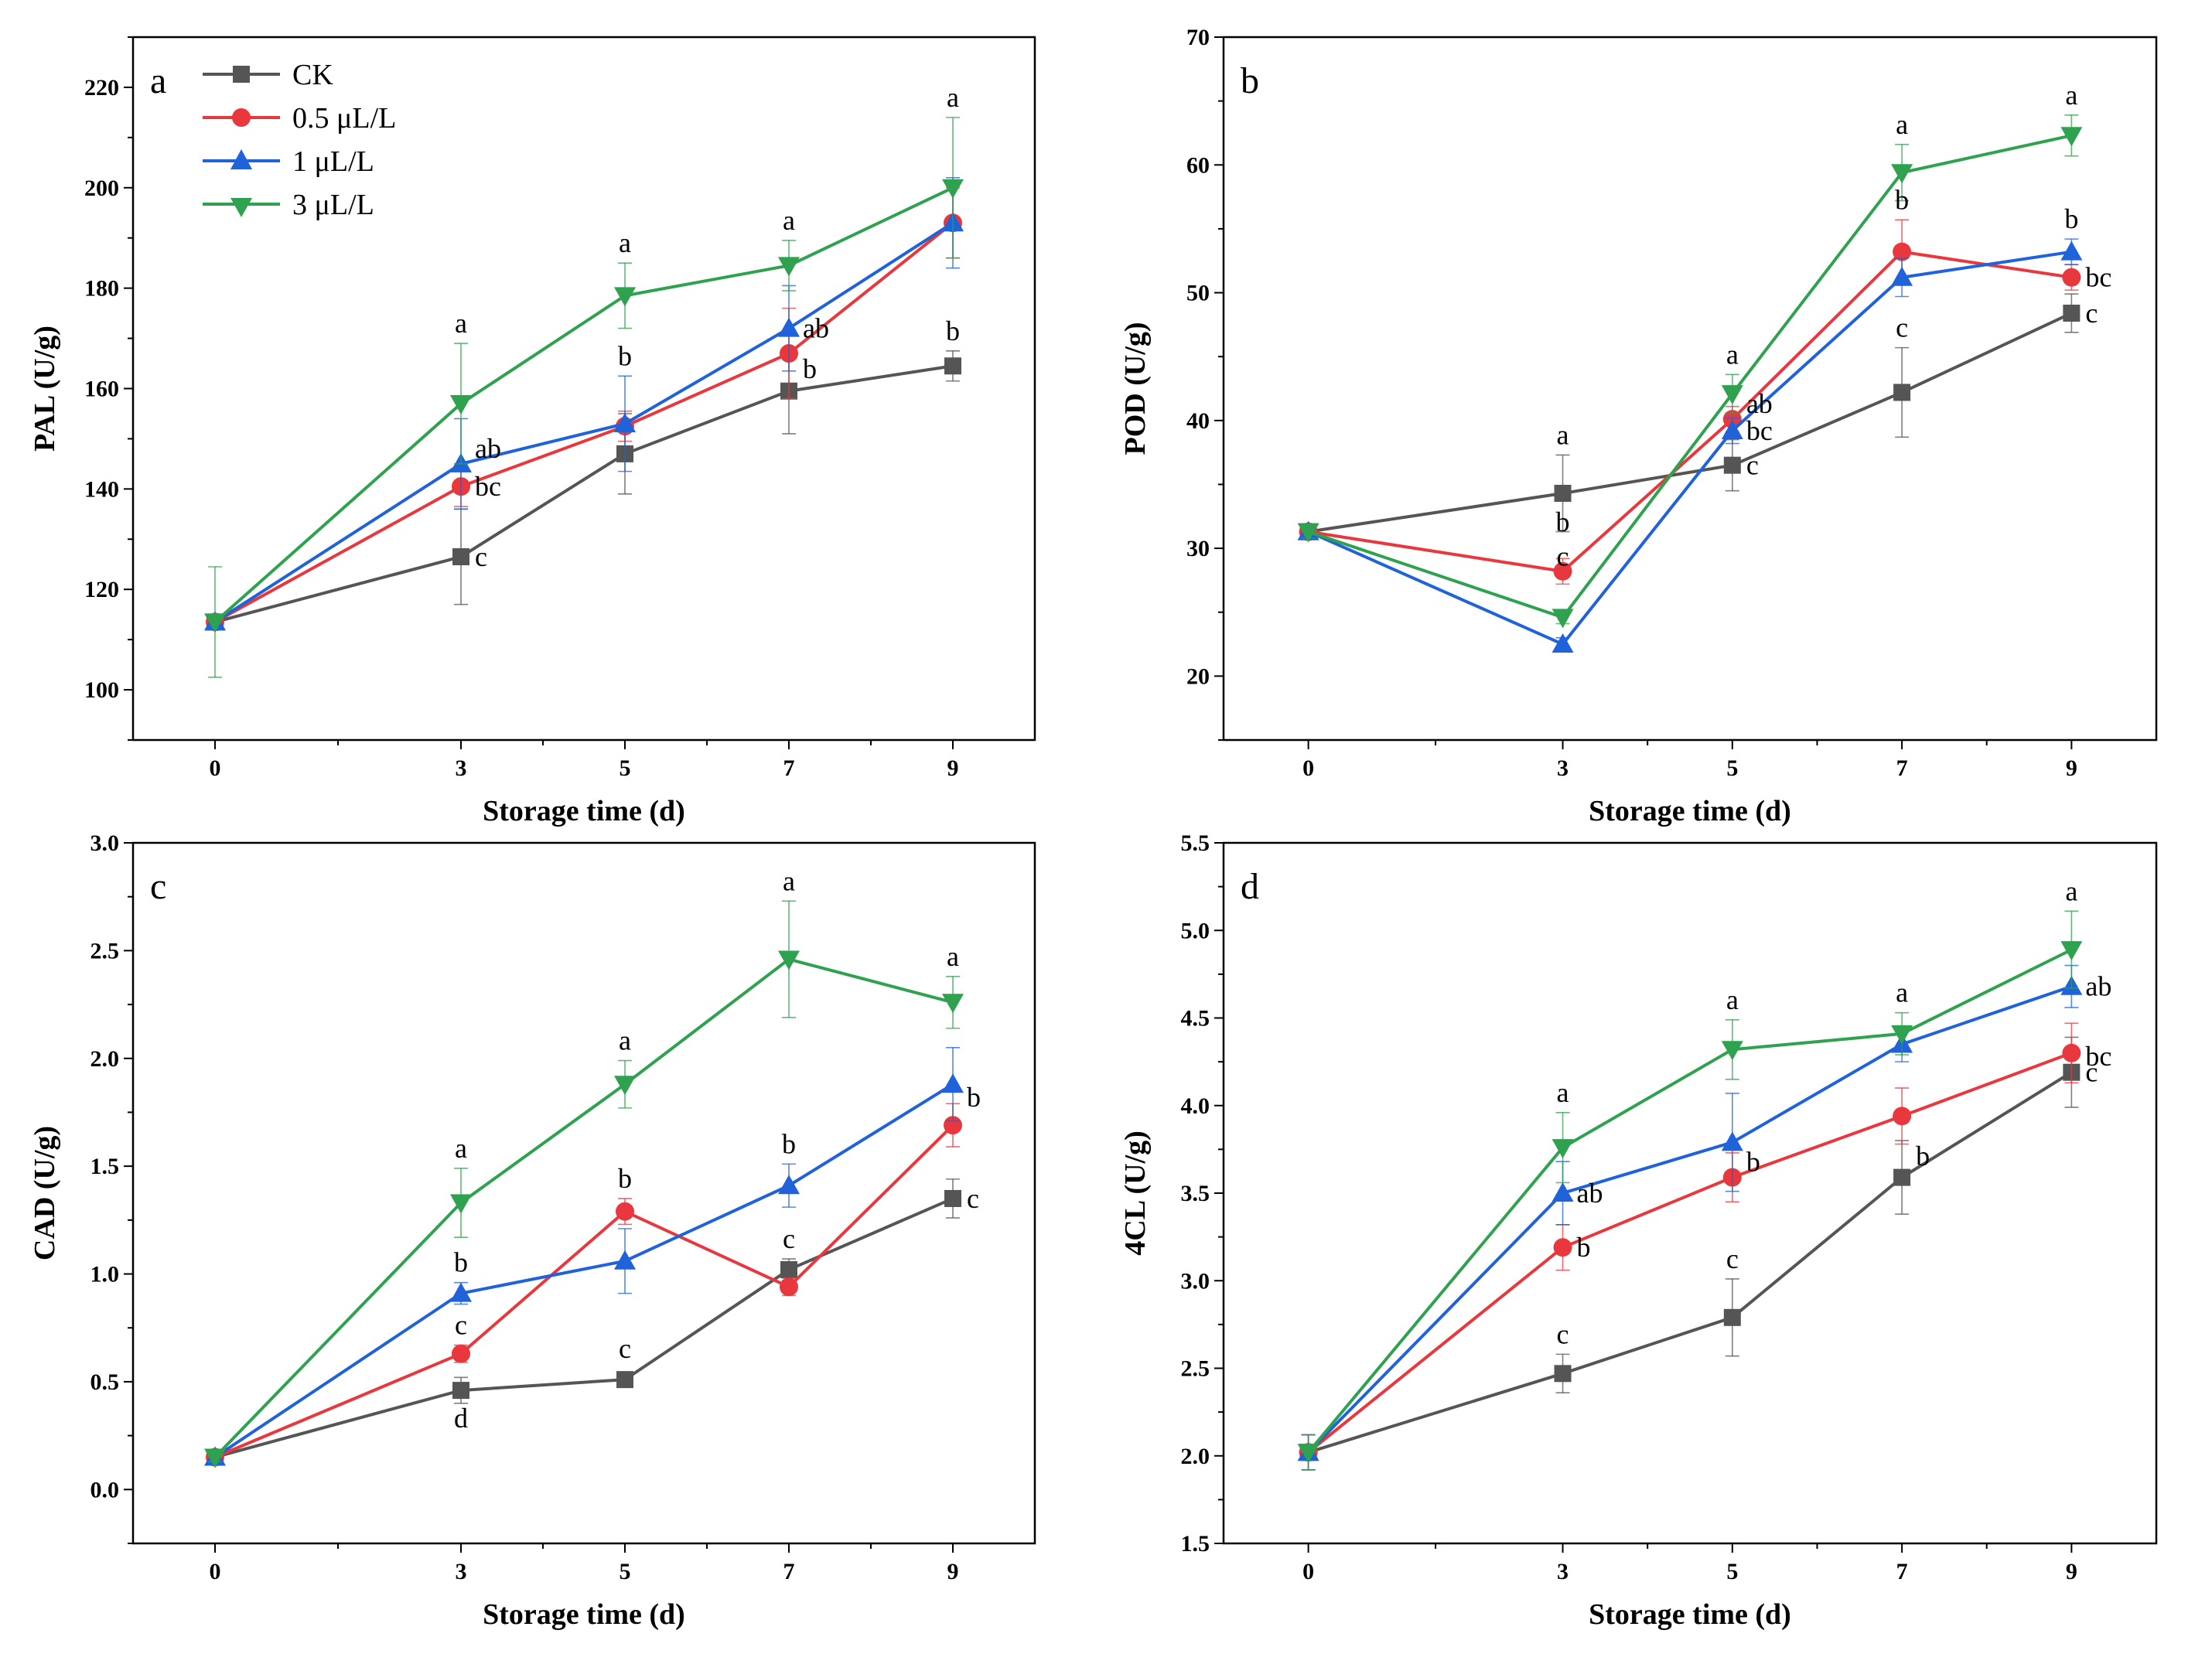 The height and width of the screenshot is (1671, 2212). I want to click on significance-label: bc, so click(2098, 1056).